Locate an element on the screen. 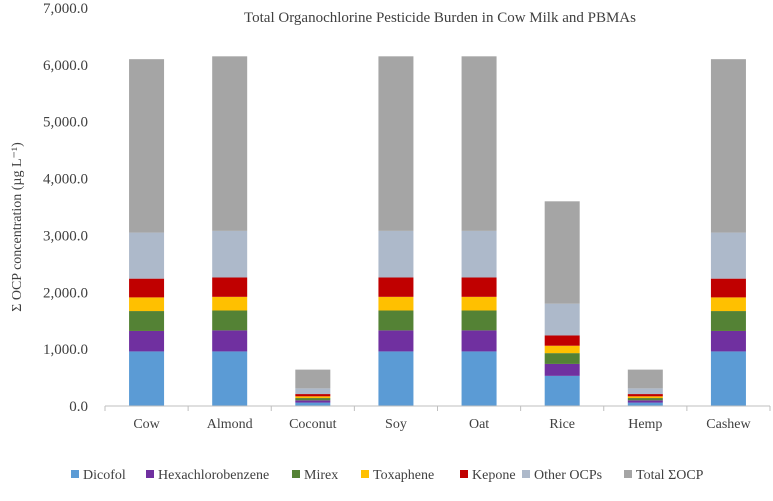  bar-segment-total-ocp-cow is located at coordinates (147, 146).